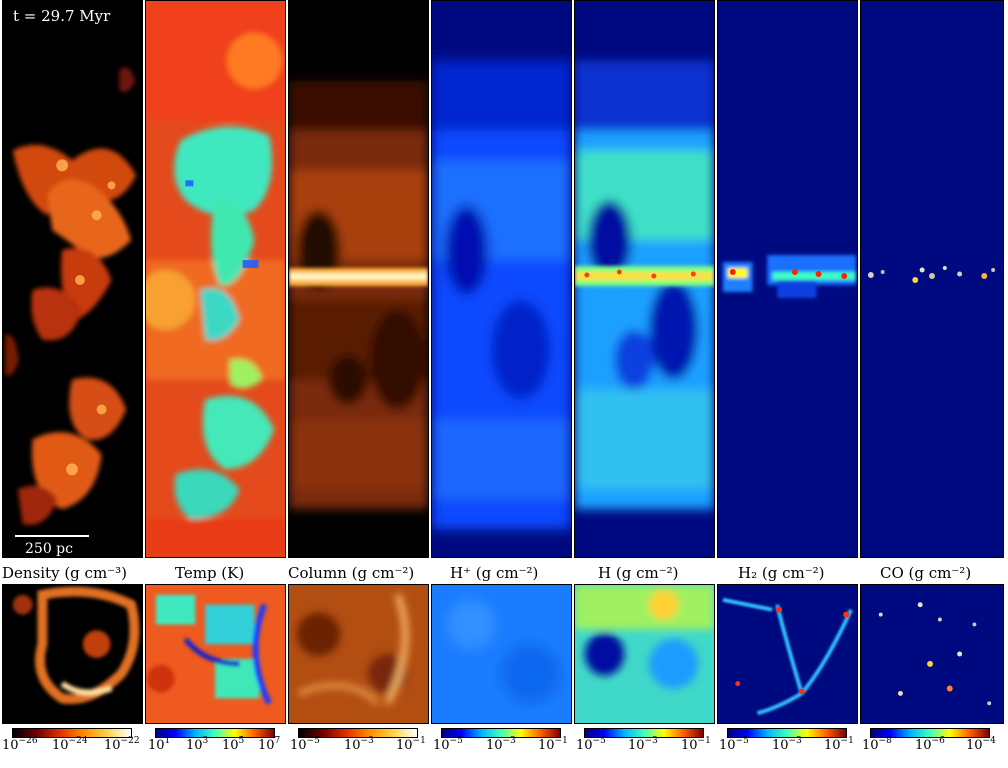  Describe the element at coordinates (932, 654) in the screenshot. I see `co-panel-bottom` at that location.